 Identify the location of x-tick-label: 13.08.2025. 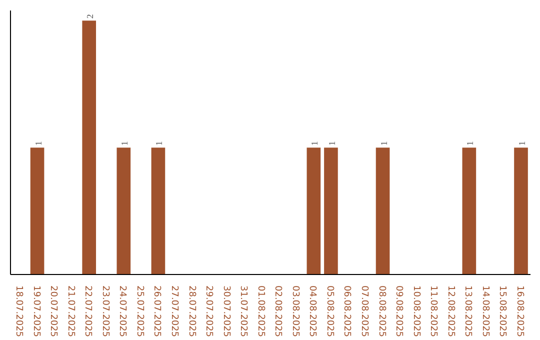
(467, 312).